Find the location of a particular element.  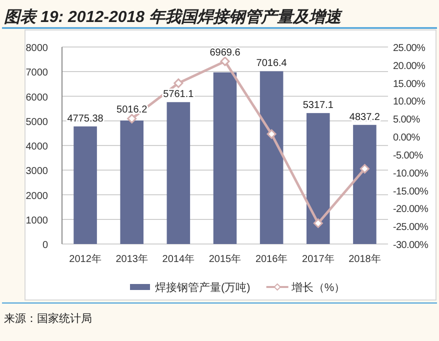

data-label: 7016.4 is located at coordinates (272, 64).